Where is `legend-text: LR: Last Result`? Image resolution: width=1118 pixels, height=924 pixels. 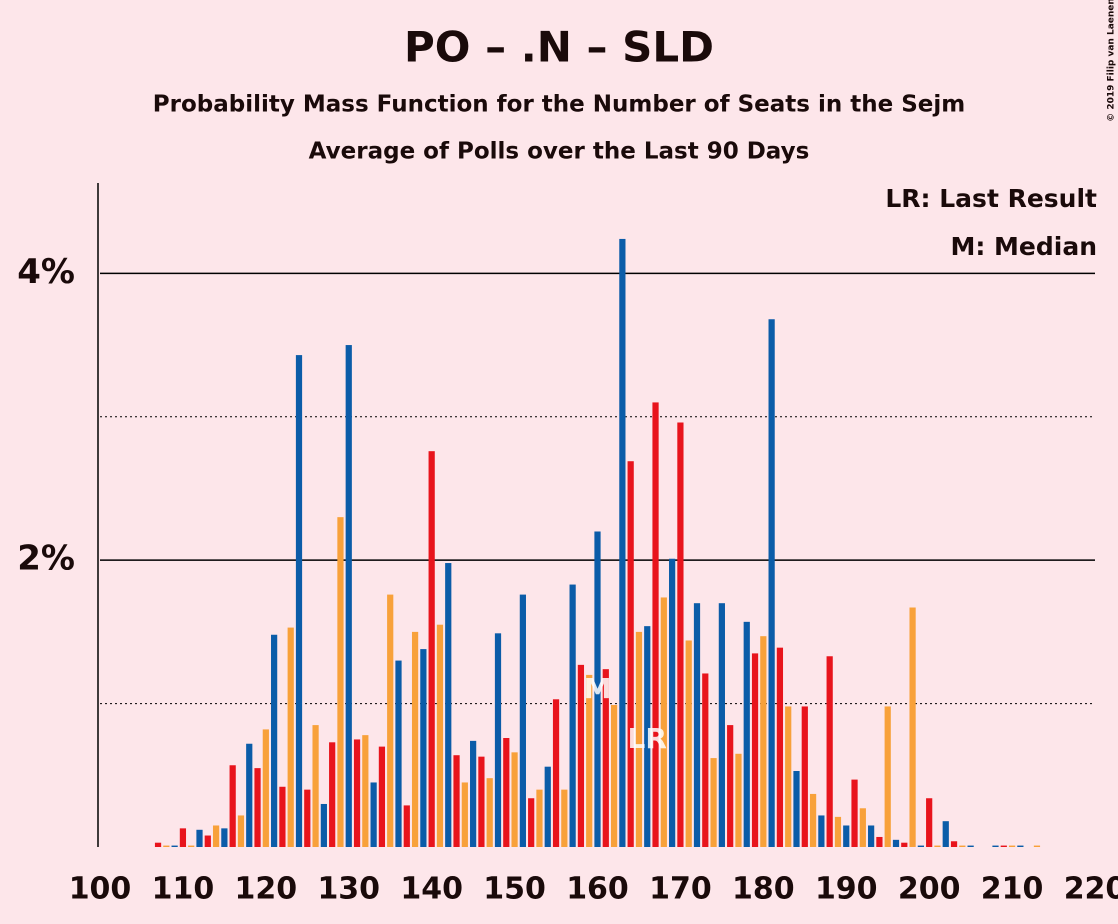 legend-text: LR: Last Result is located at coordinates (991, 198).